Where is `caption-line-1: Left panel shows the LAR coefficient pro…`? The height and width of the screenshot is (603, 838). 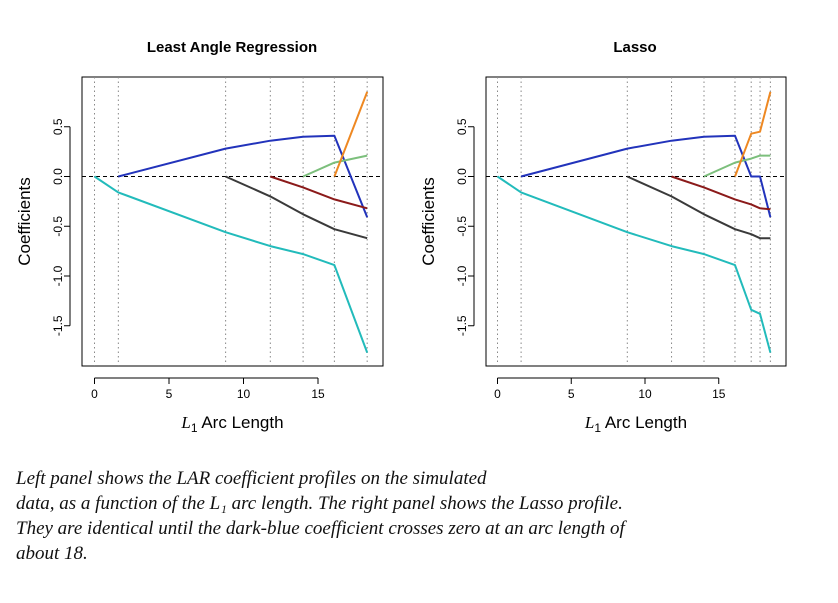 caption-line-1: Left panel shows the LAR coefficient pro… is located at coordinates (251, 478).